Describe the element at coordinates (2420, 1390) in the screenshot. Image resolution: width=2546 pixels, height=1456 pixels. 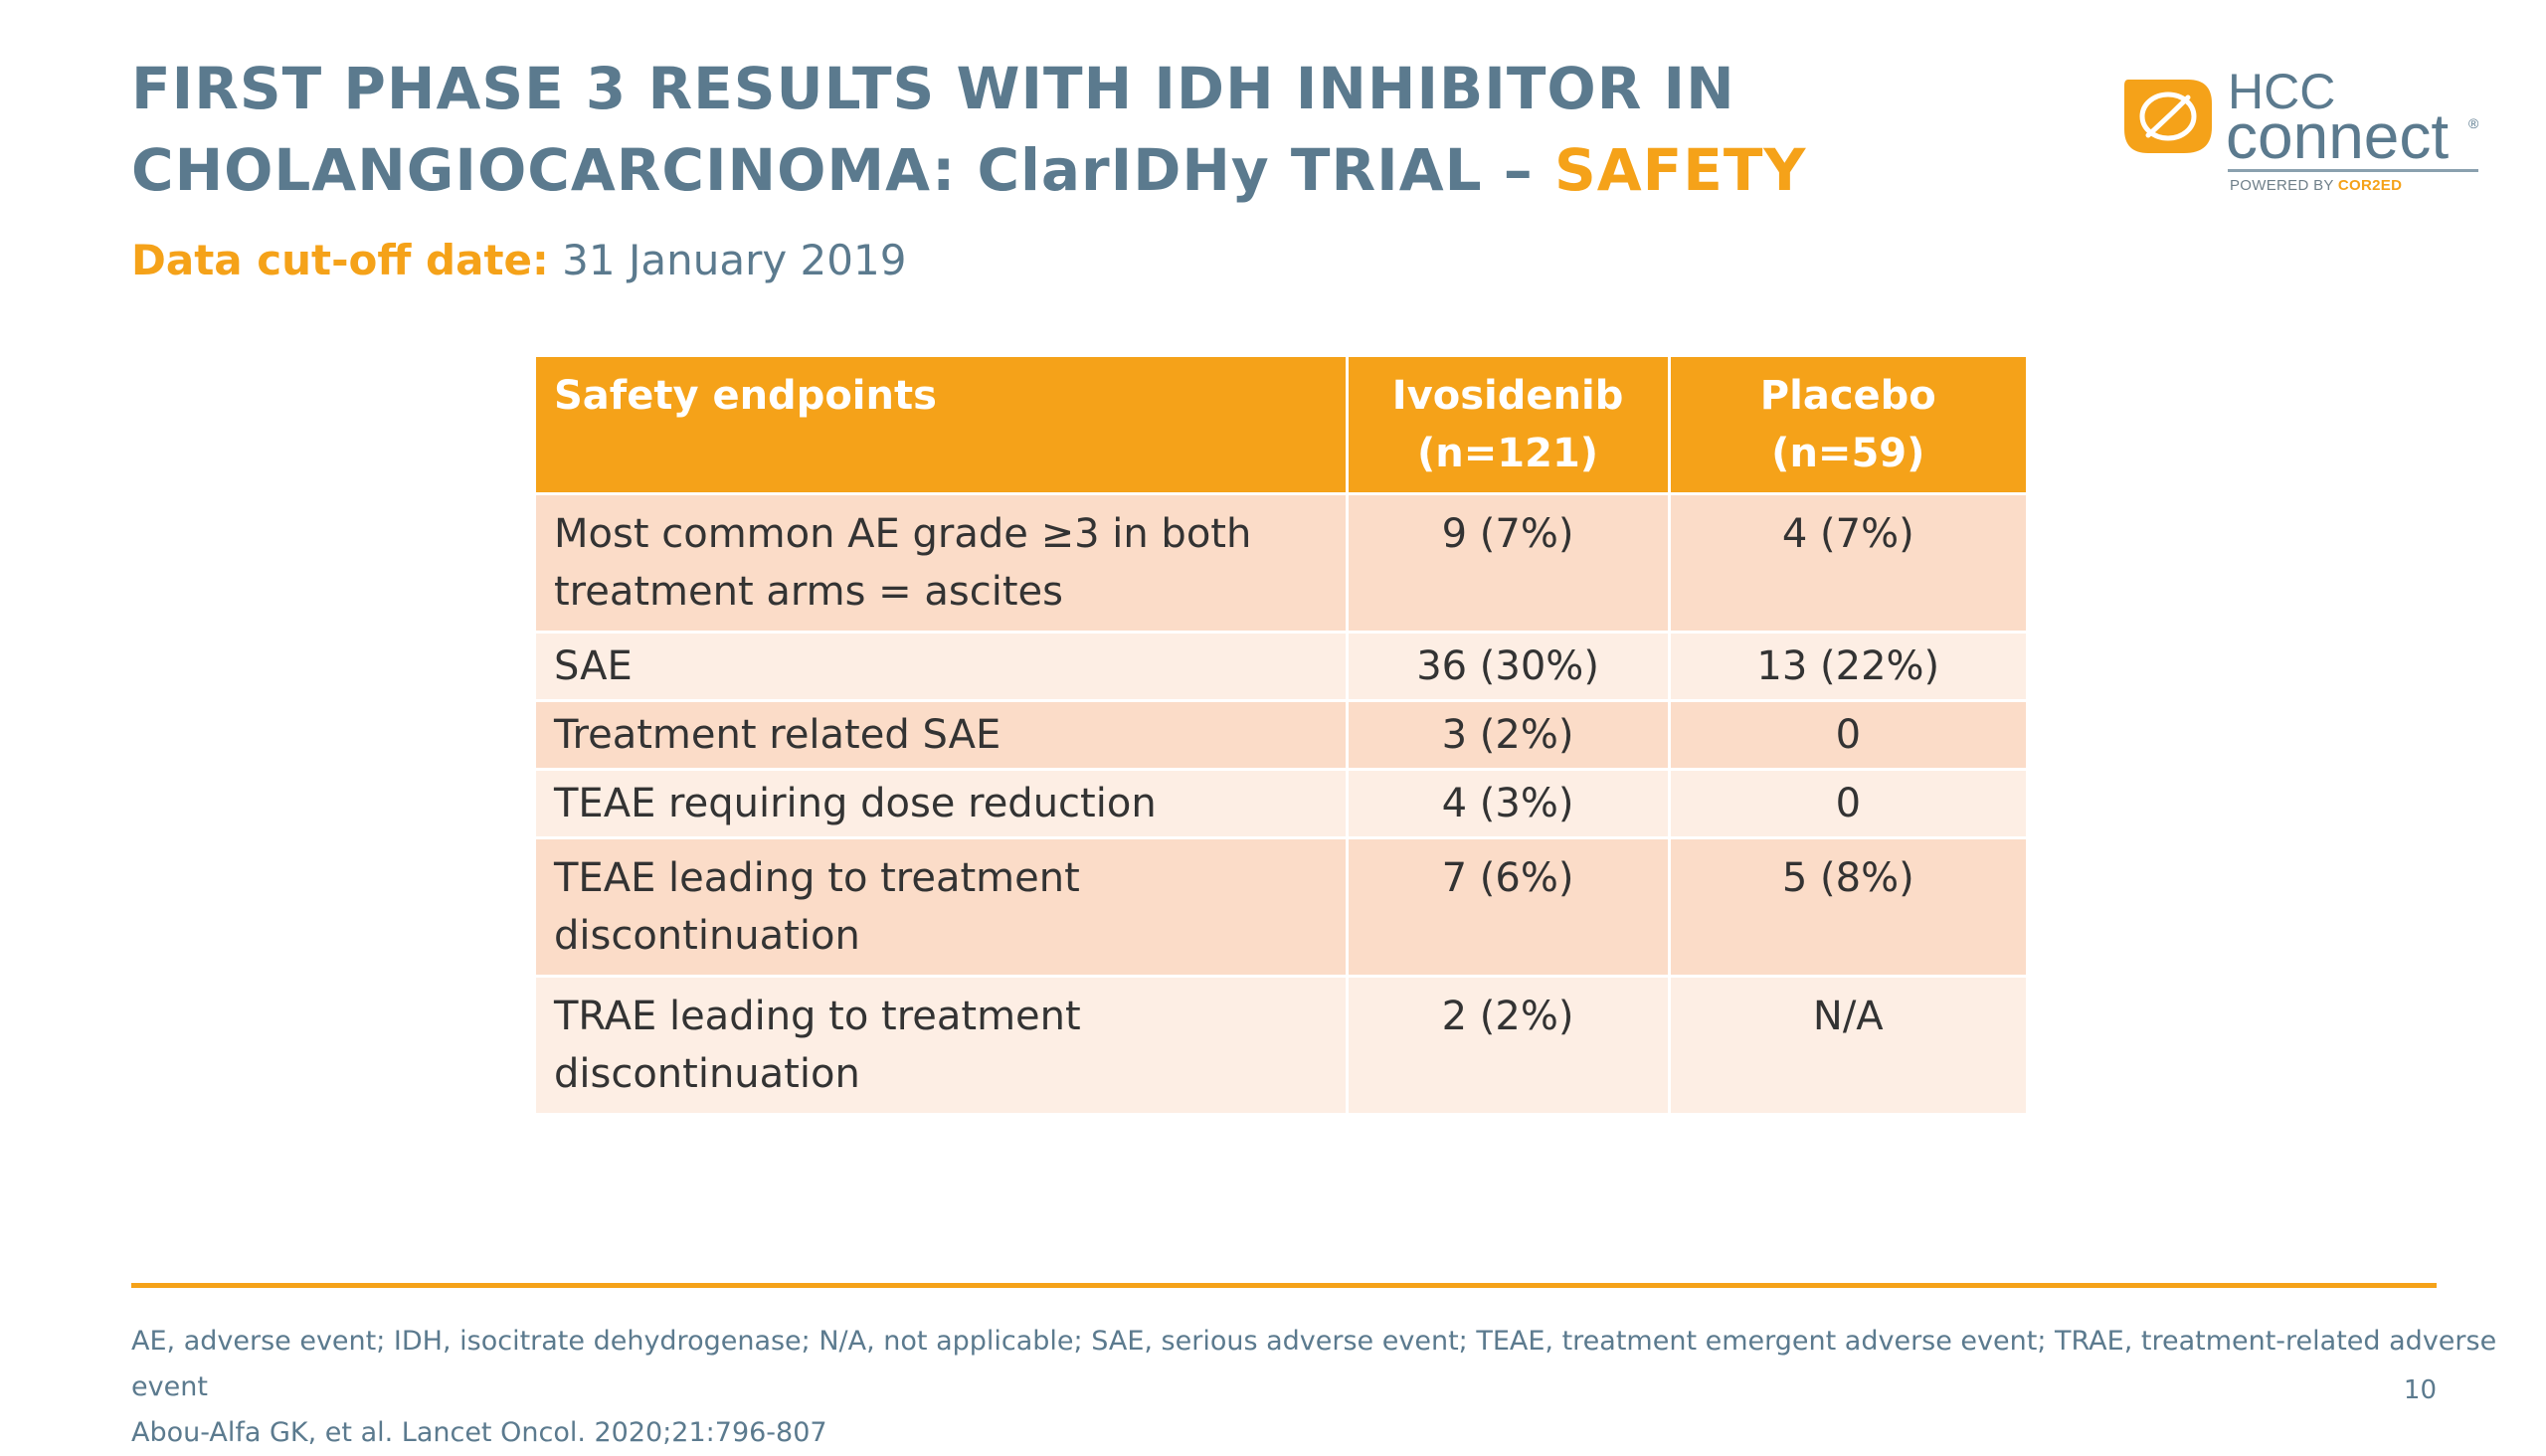
I see `page-number: 10` at that location.